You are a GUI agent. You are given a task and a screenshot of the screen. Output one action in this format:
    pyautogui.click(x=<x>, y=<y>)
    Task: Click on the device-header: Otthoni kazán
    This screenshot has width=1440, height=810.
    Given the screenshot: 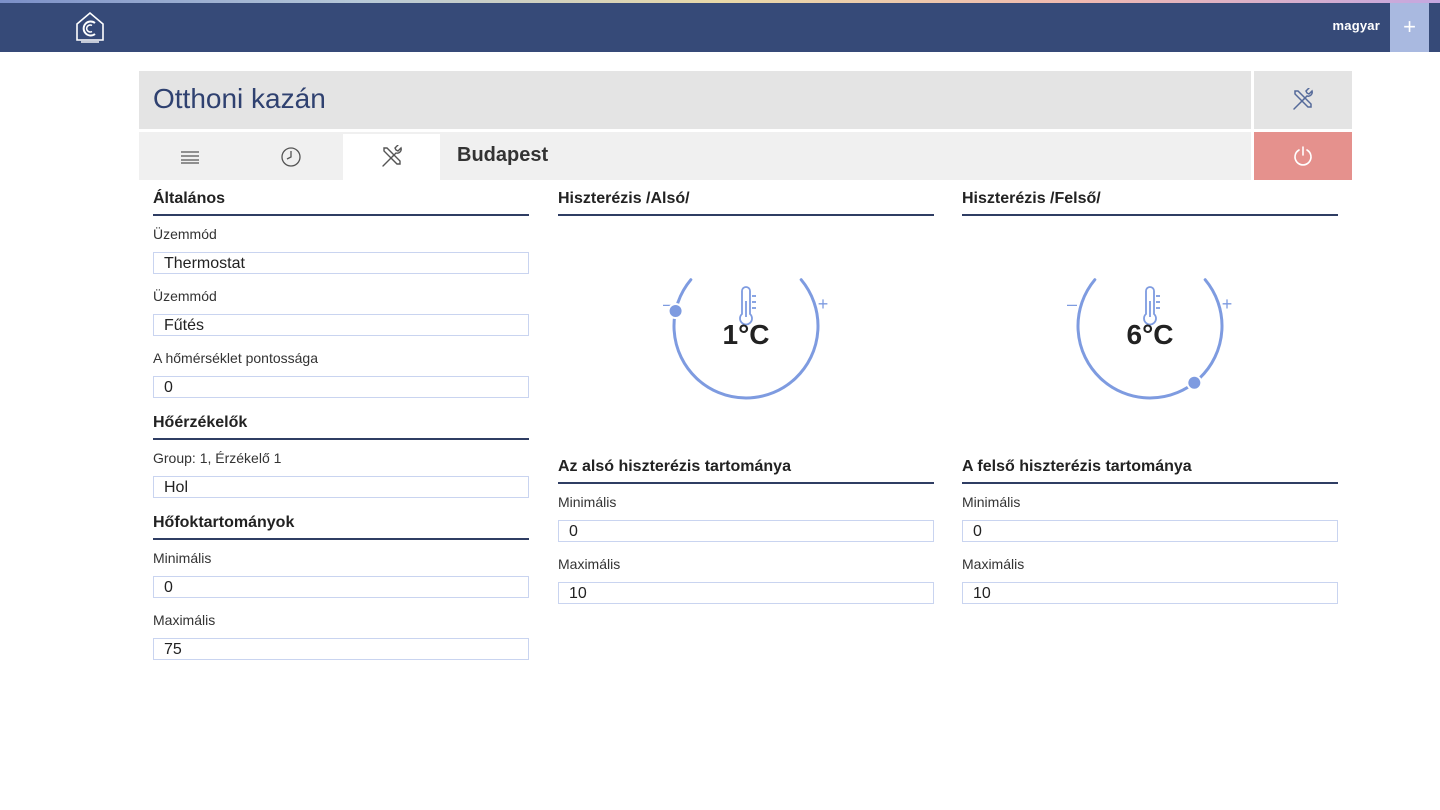 What is the action you would take?
    pyautogui.click(x=695, y=100)
    